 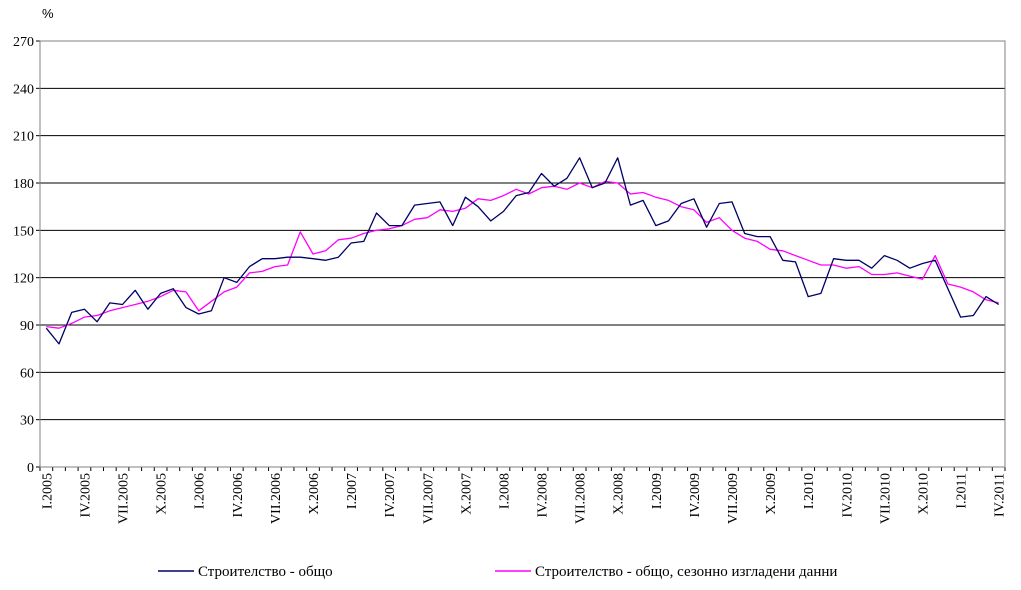 I want to click on x-tick-label: X.2005, so click(x=162, y=494).